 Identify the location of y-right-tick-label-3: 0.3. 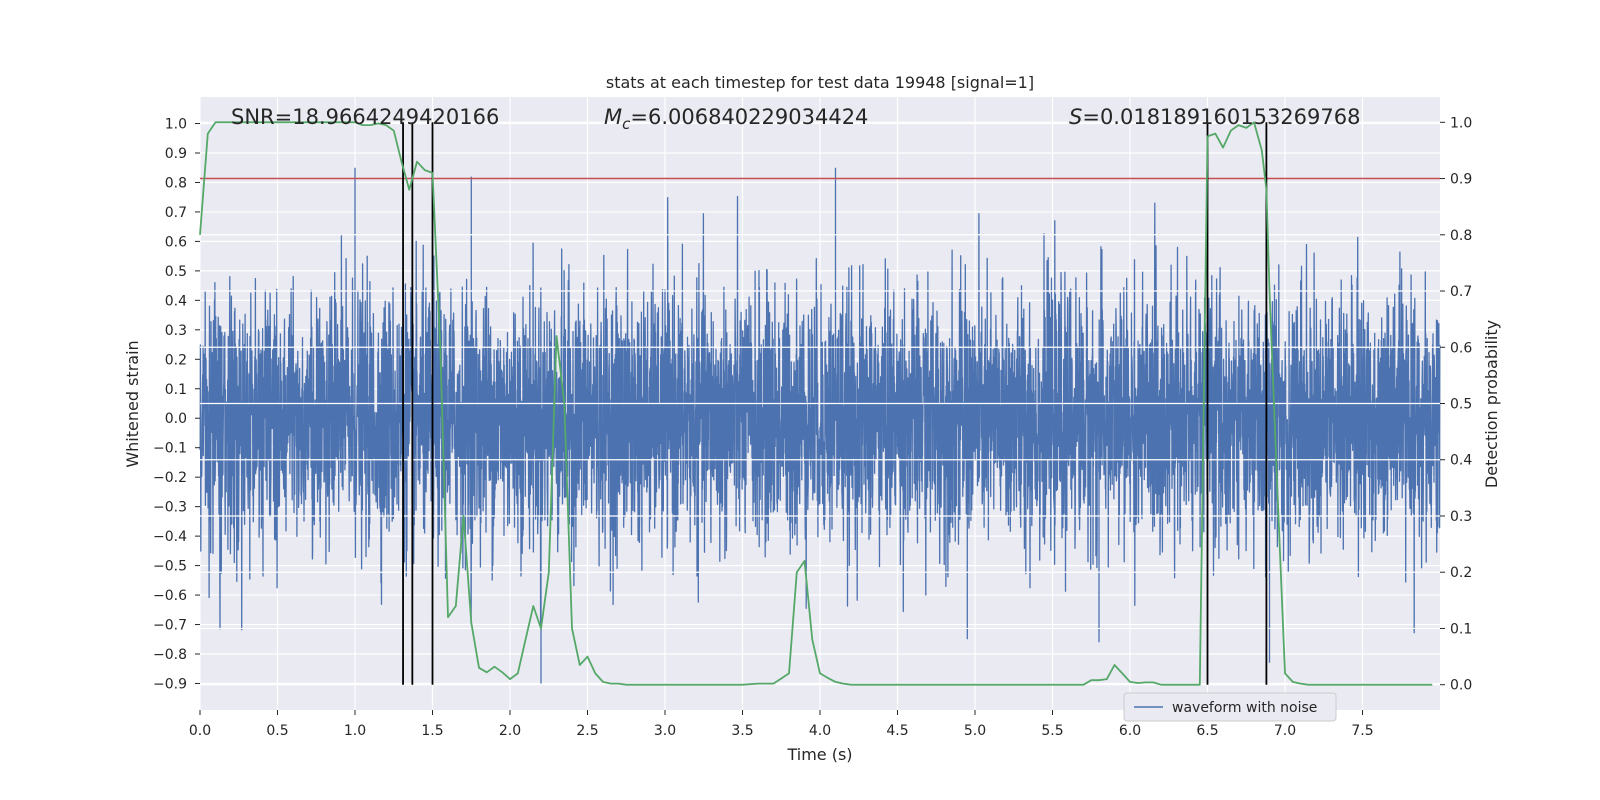
(1461, 517).